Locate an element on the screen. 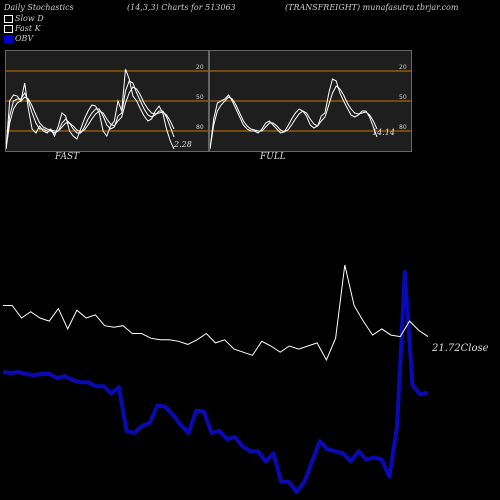 The width and height of the screenshot is (500, 500). close-annotation: 21.72Close is located at coordinates (460, 348).